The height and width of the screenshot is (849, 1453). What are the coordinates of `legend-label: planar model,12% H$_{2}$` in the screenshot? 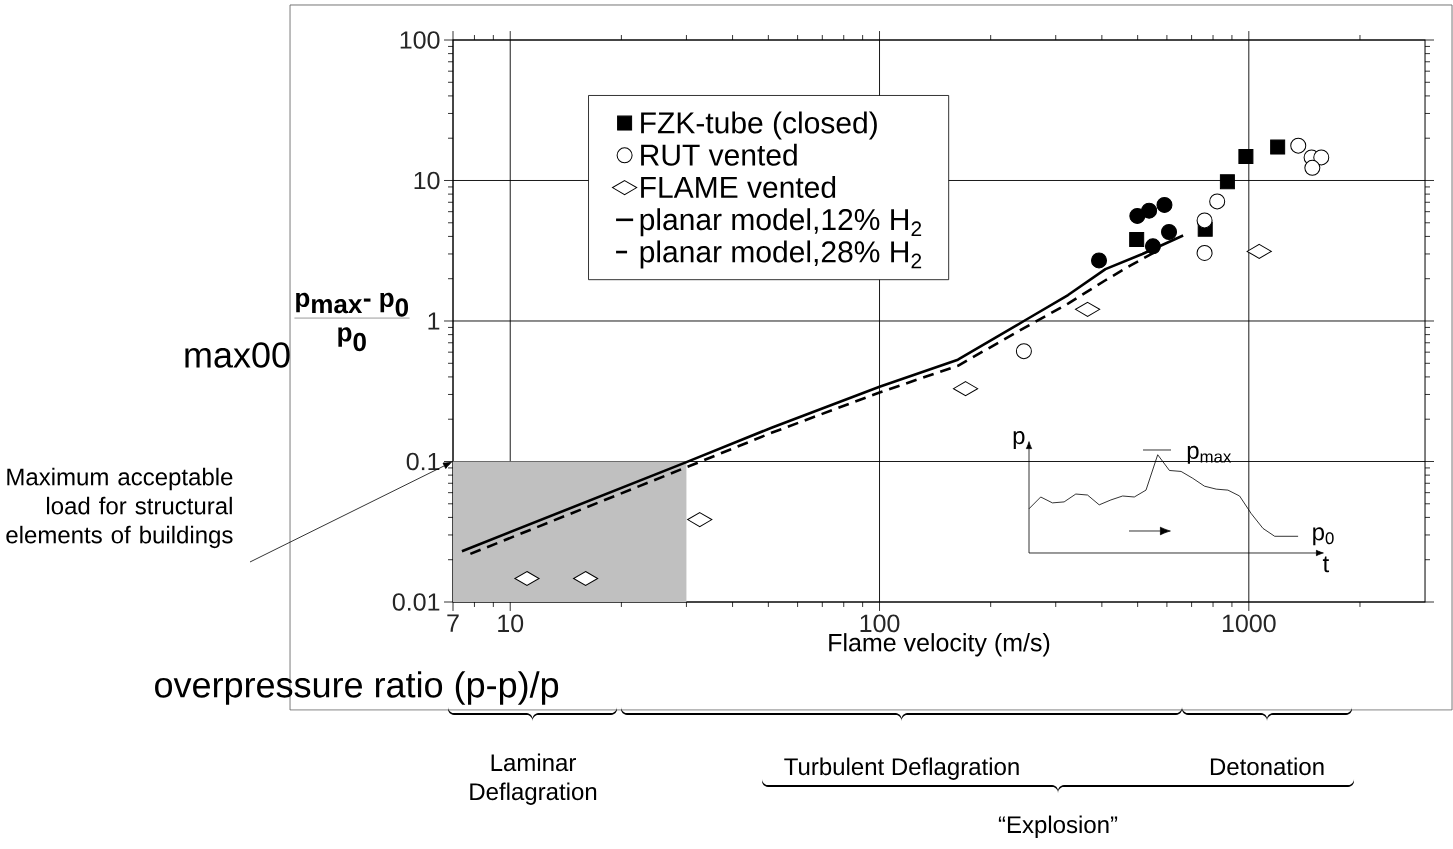 It's located at (781, 222).